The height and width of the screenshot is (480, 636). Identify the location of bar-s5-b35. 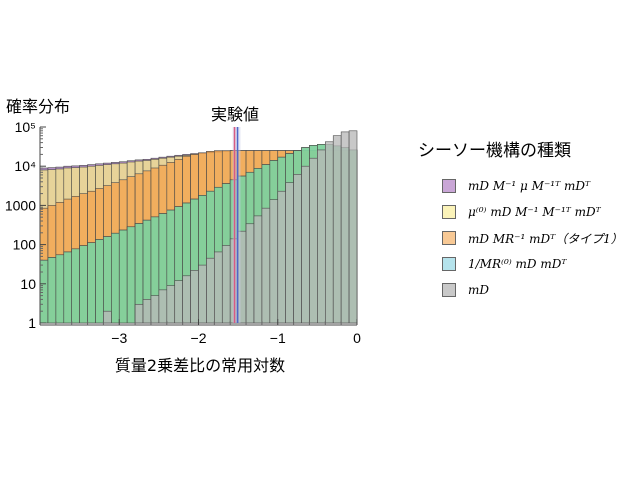
(321, 236).